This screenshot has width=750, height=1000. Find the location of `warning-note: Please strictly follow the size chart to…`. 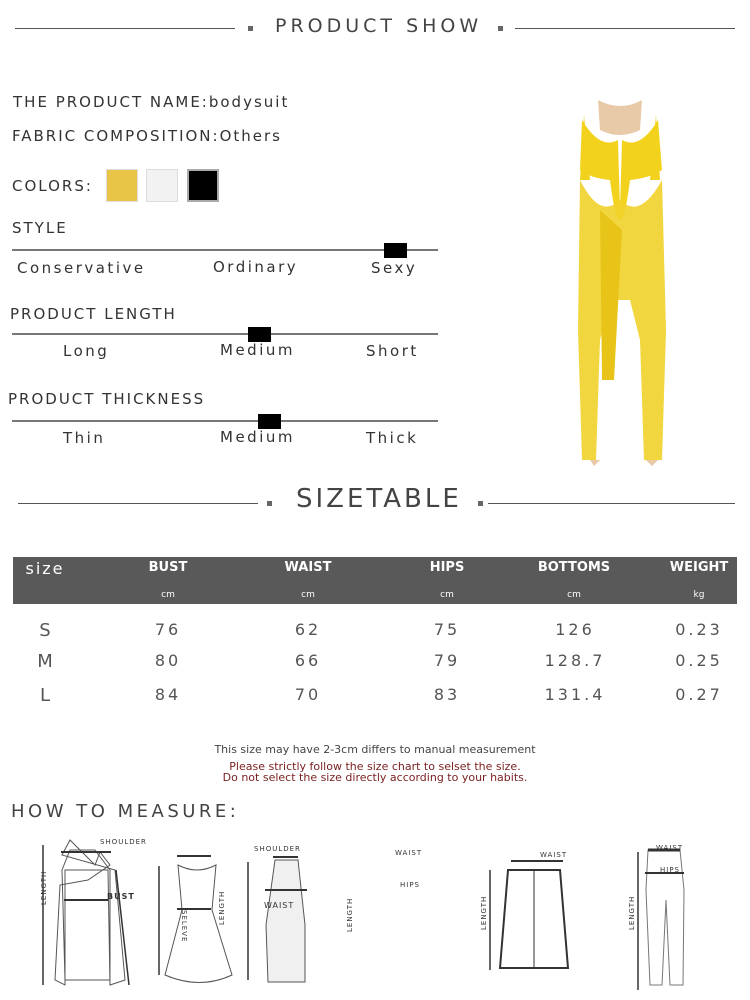

warning-note: Please strictly follow the size chart to… is located at coordinates (375, 766).